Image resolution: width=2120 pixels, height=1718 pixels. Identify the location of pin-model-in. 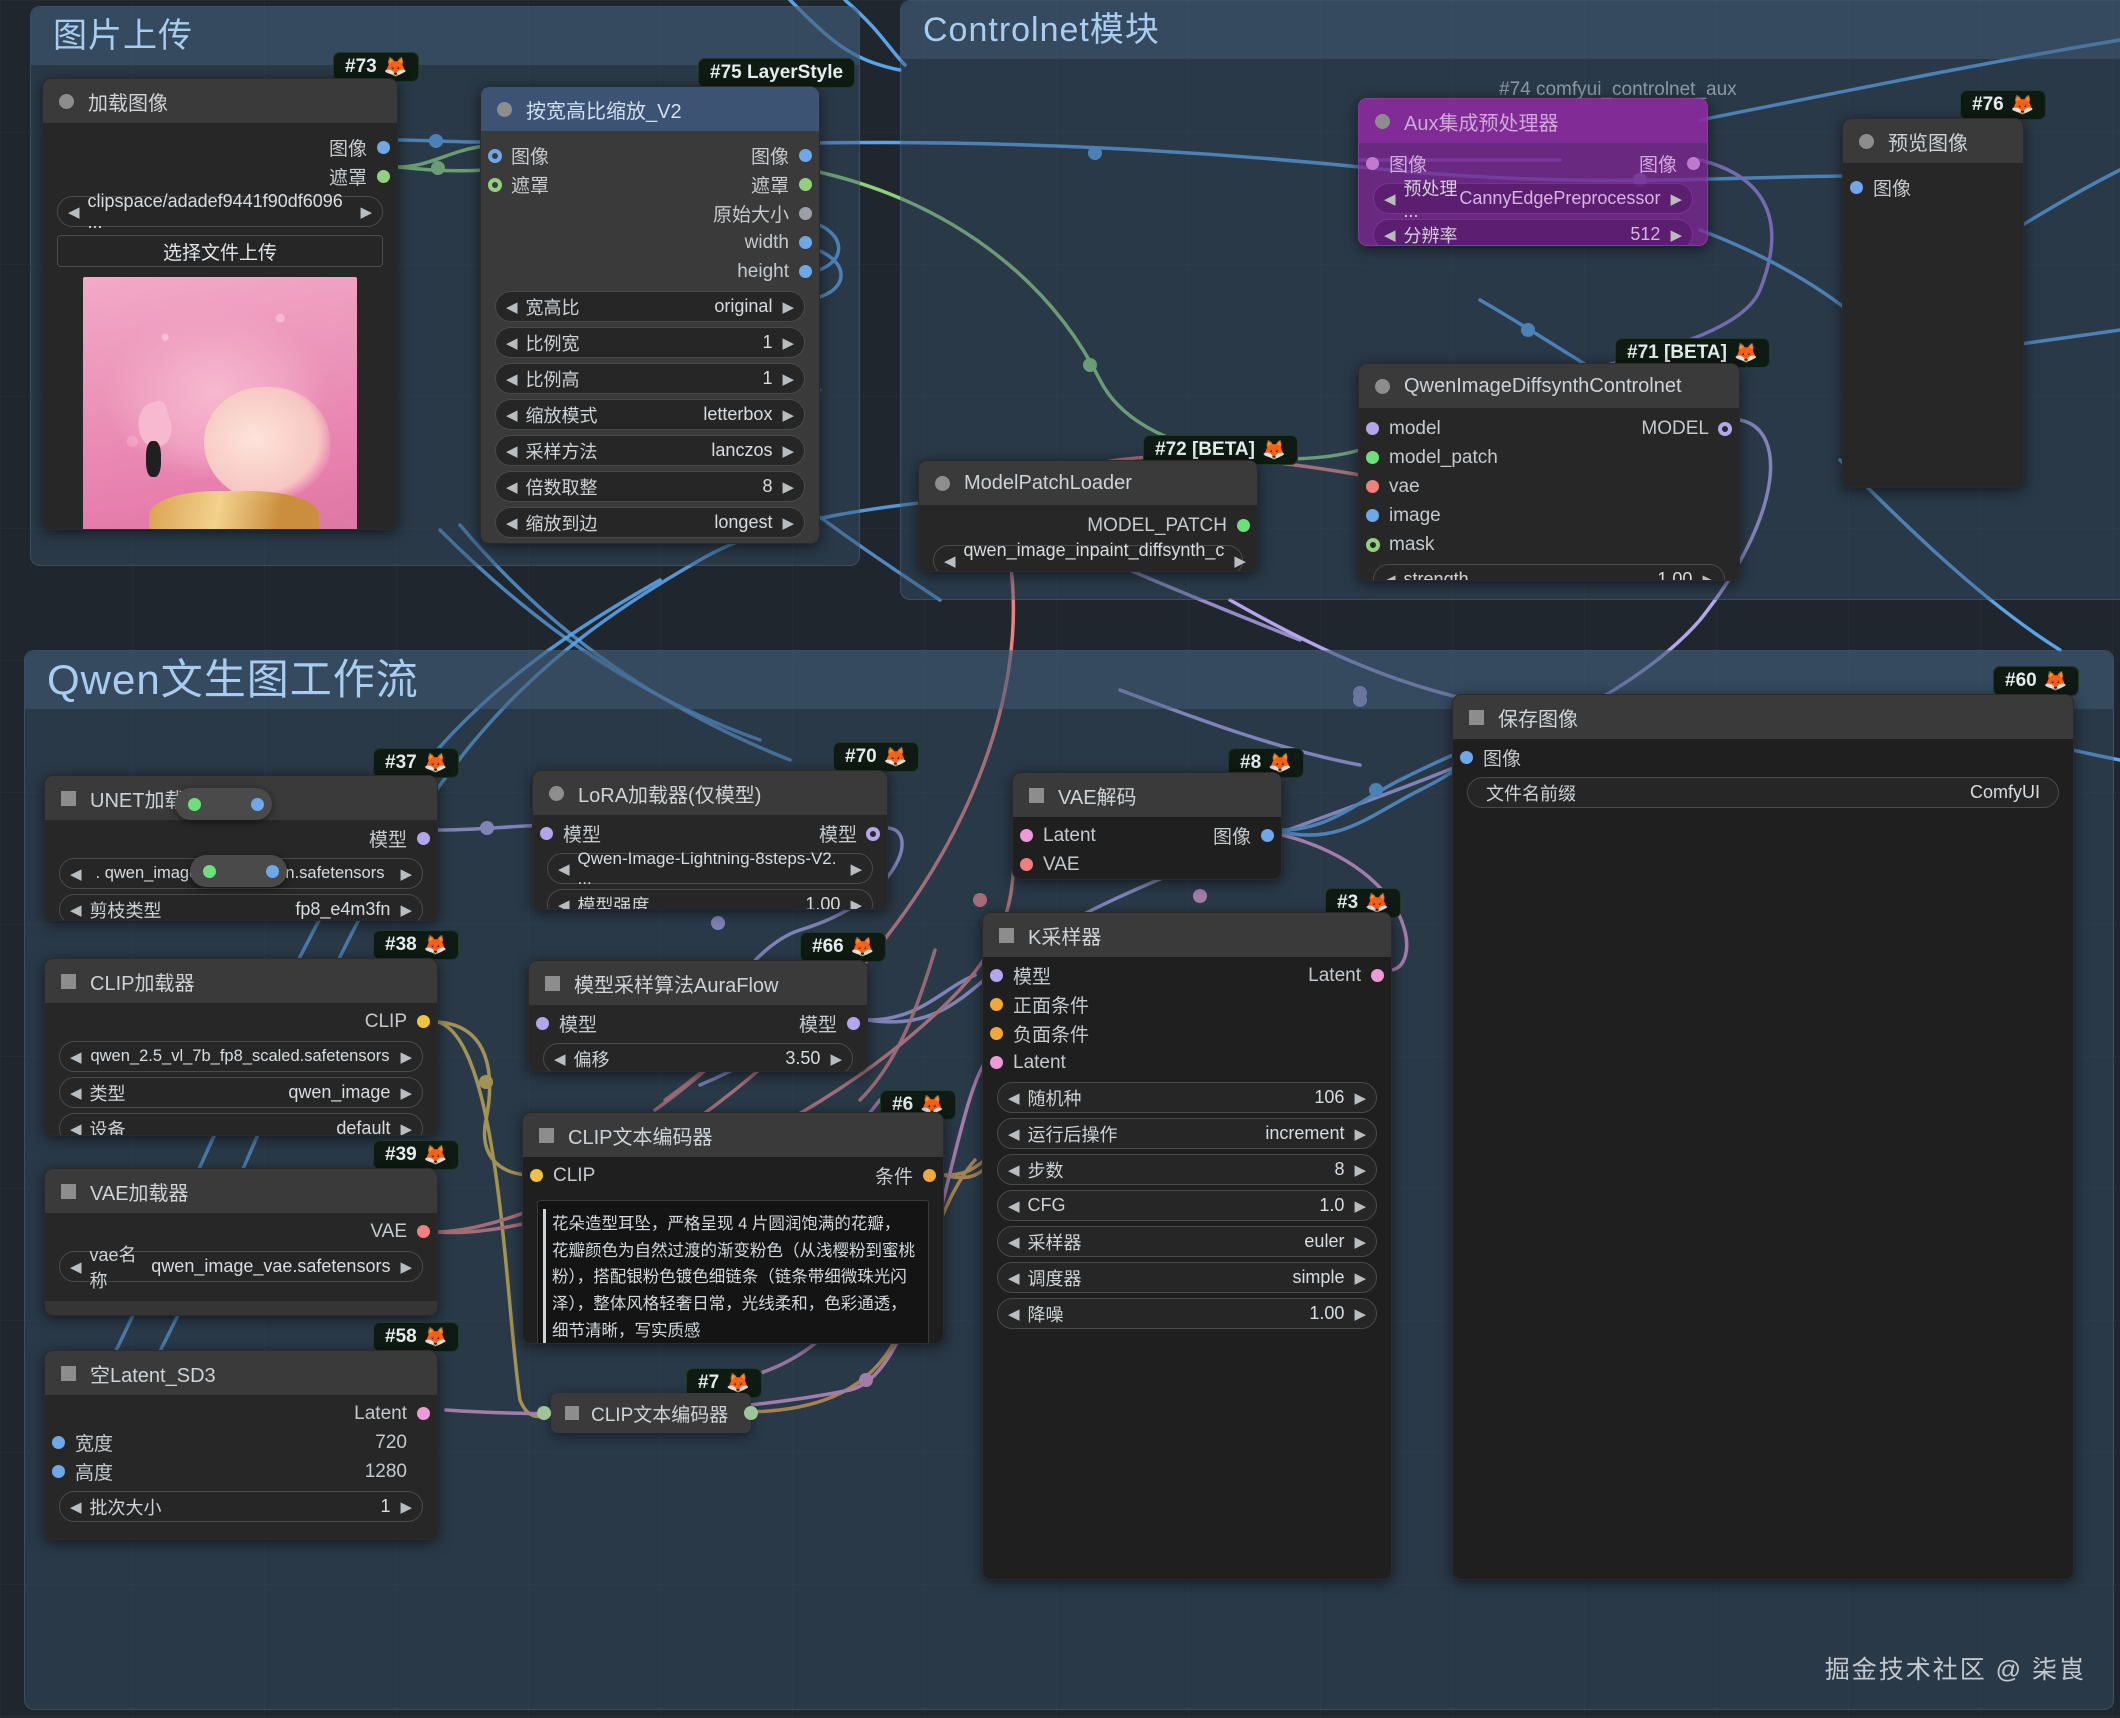
(546, 833).